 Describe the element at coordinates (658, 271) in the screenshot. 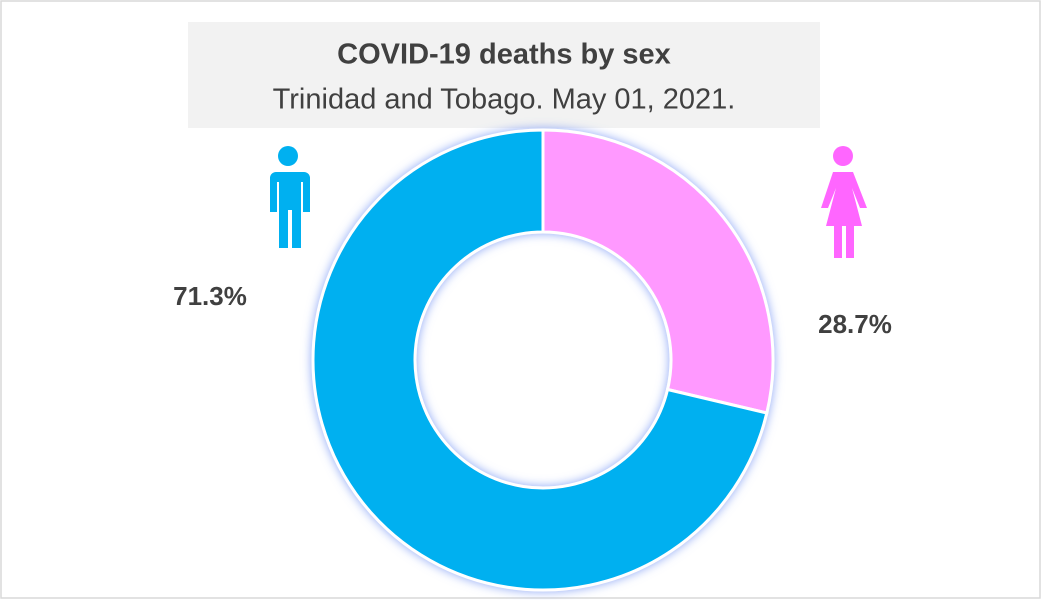

I see `donut-slice` at that location.